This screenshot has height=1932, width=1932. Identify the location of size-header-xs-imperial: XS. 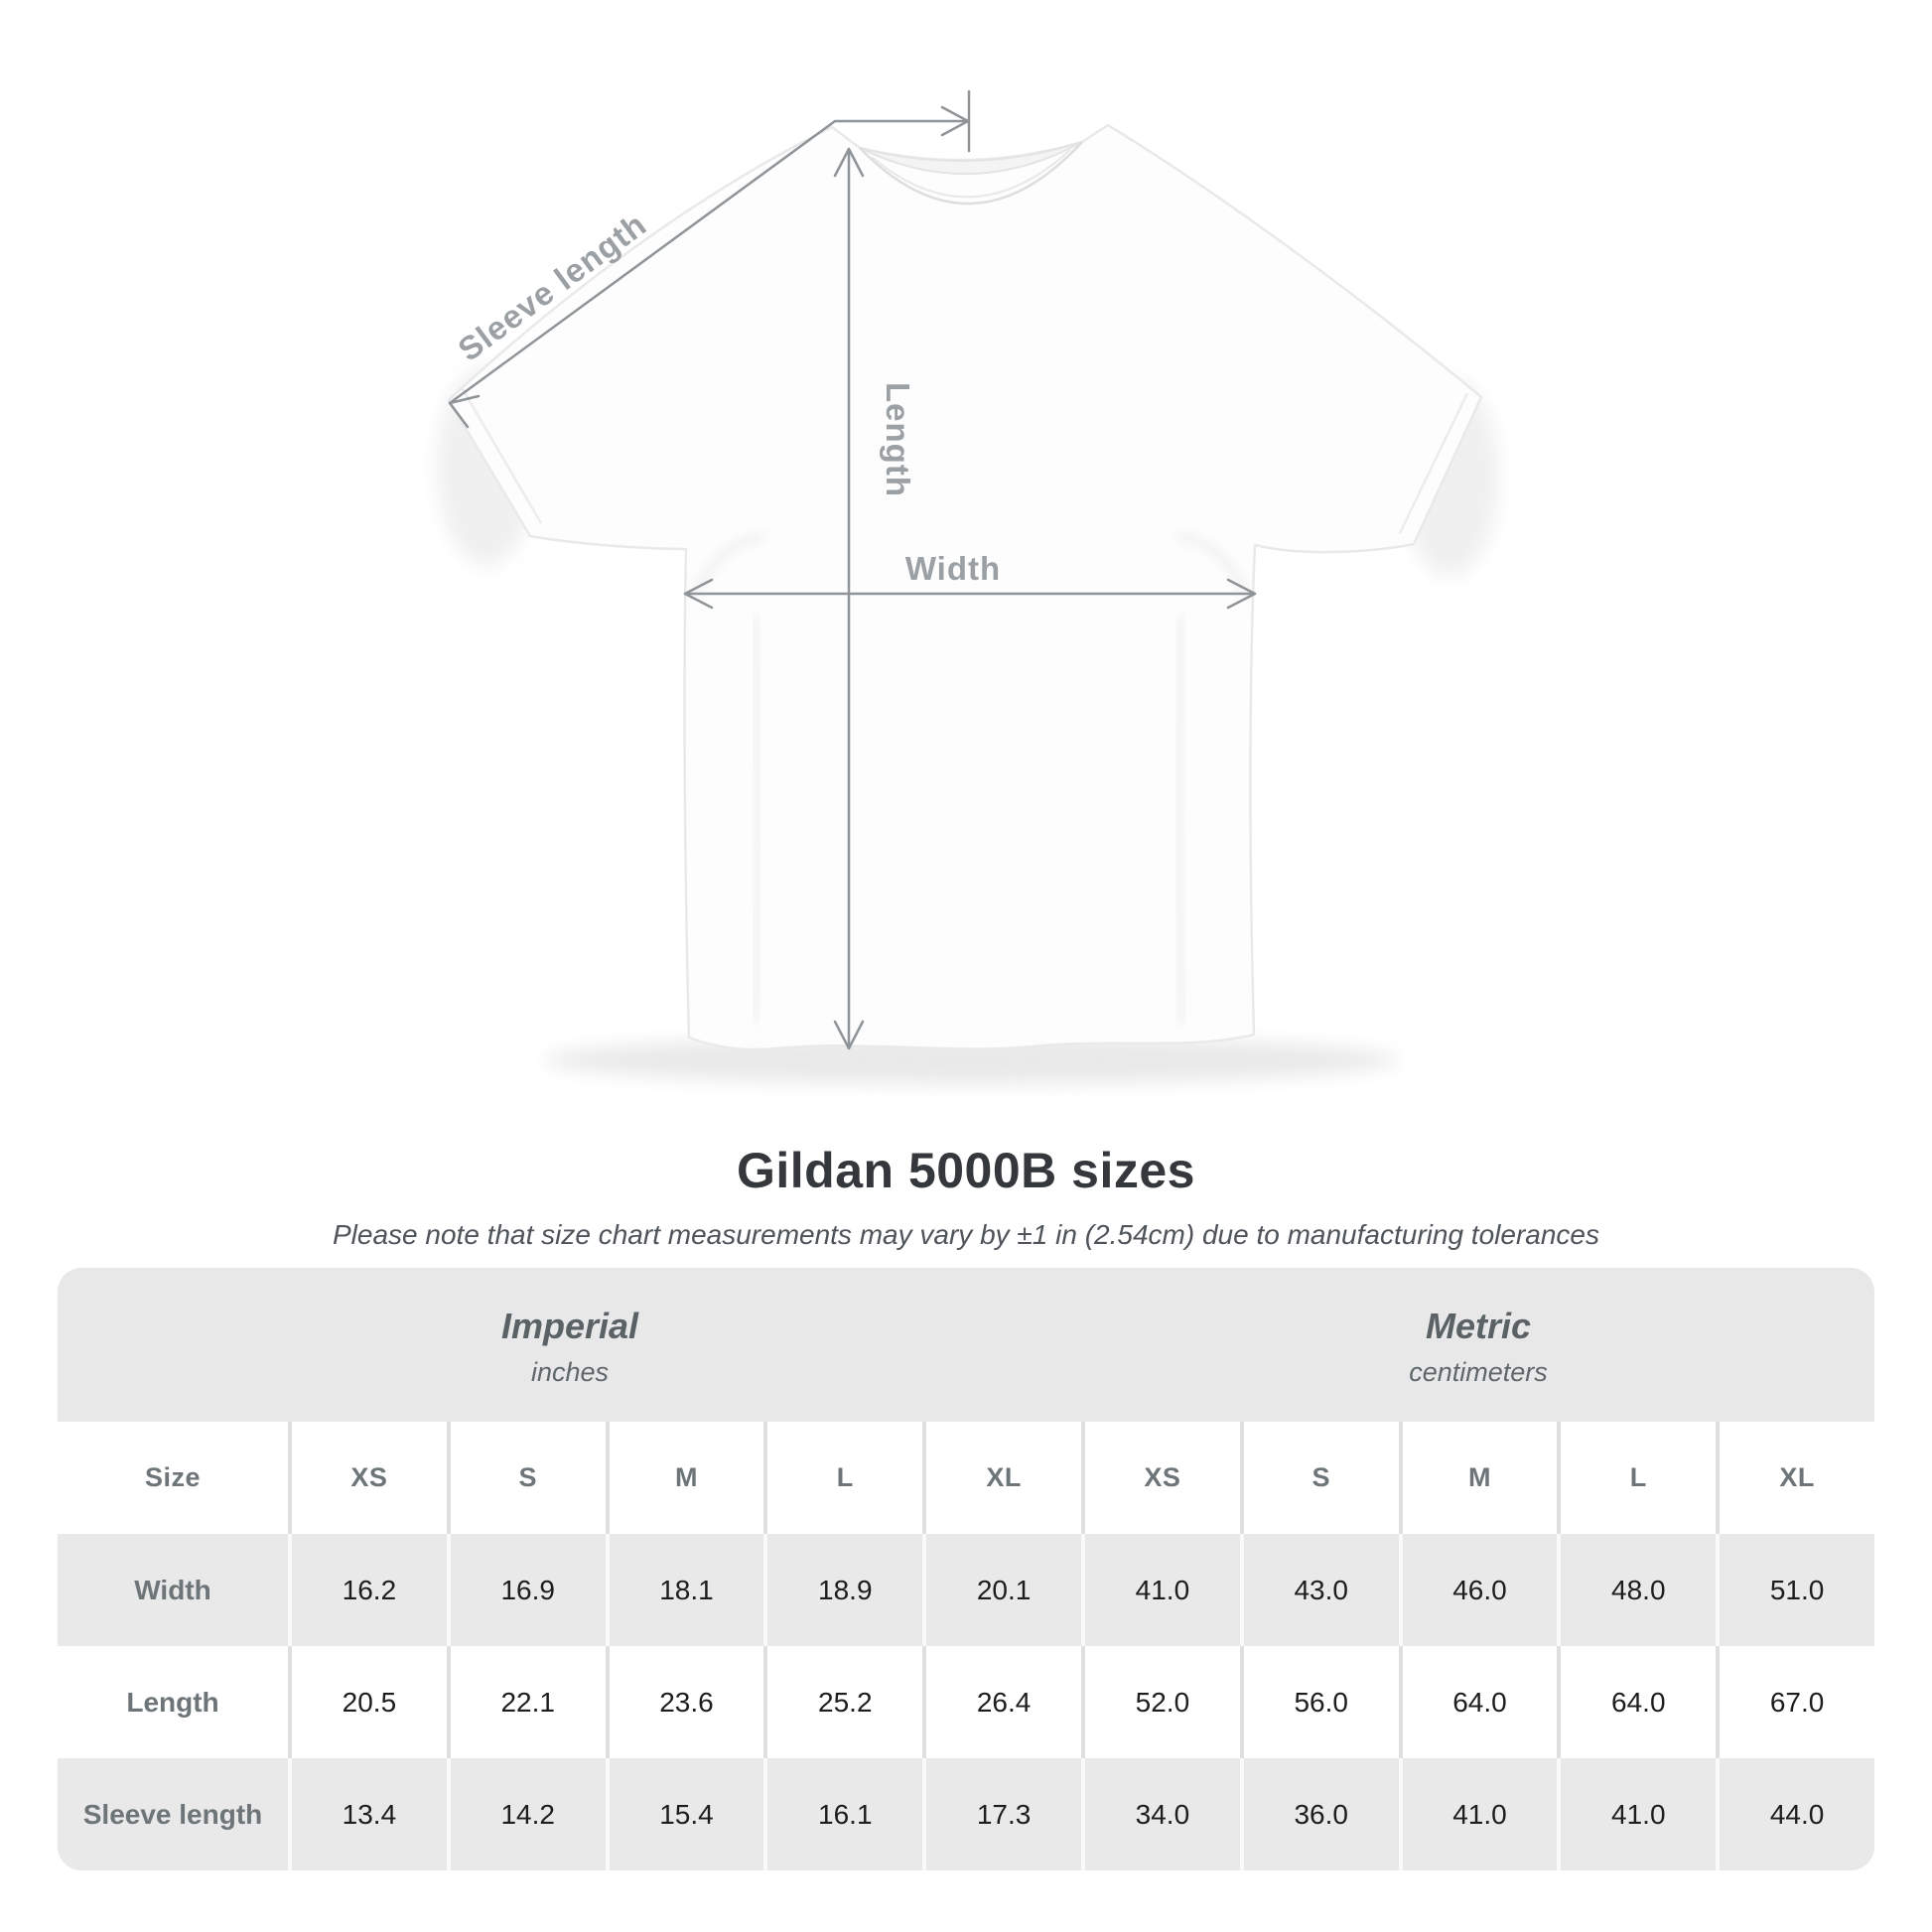
(369, 1478).